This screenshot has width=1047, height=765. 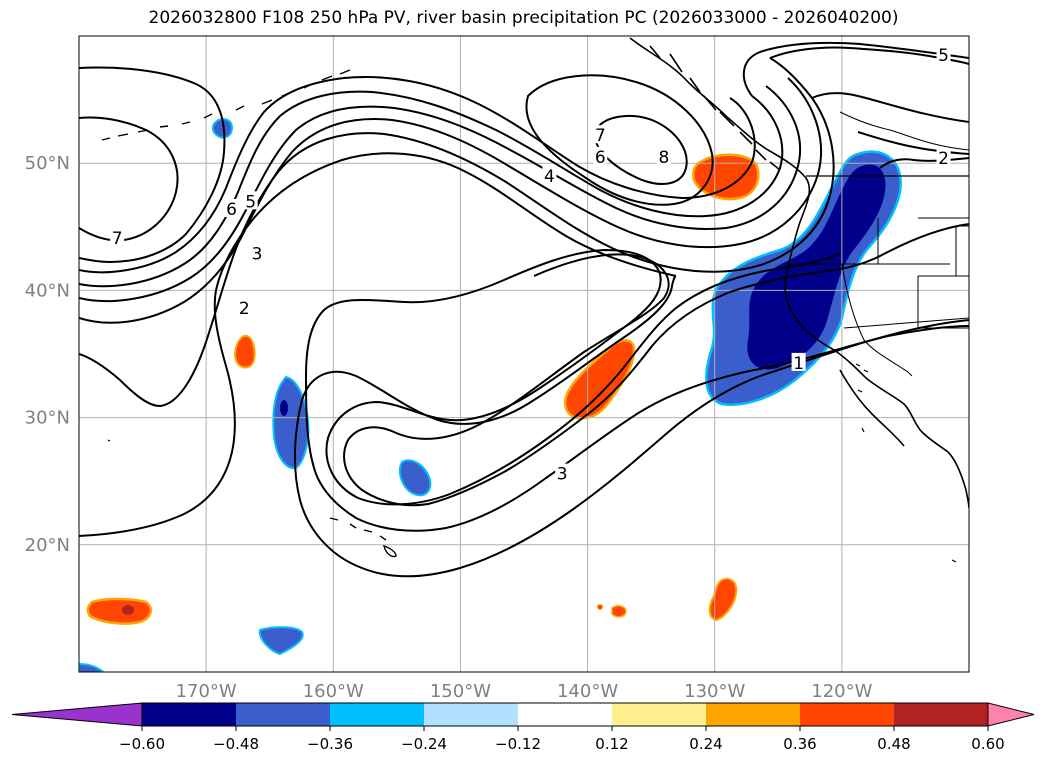 I want to click on longitude-label: 160°W, so click(x=333, y=691).